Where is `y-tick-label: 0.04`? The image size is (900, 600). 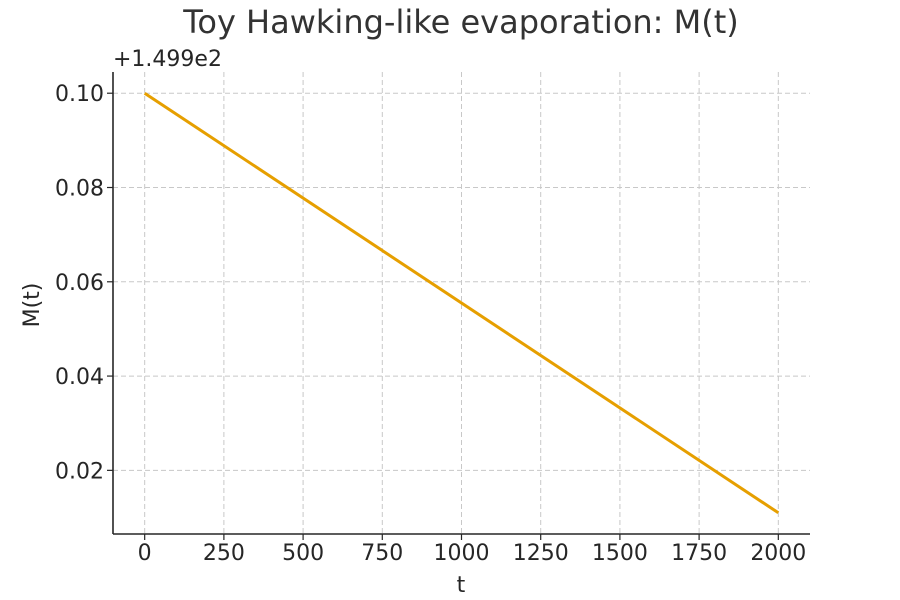 y-tick-label: 0.04 is located at coordinates (79, 377).